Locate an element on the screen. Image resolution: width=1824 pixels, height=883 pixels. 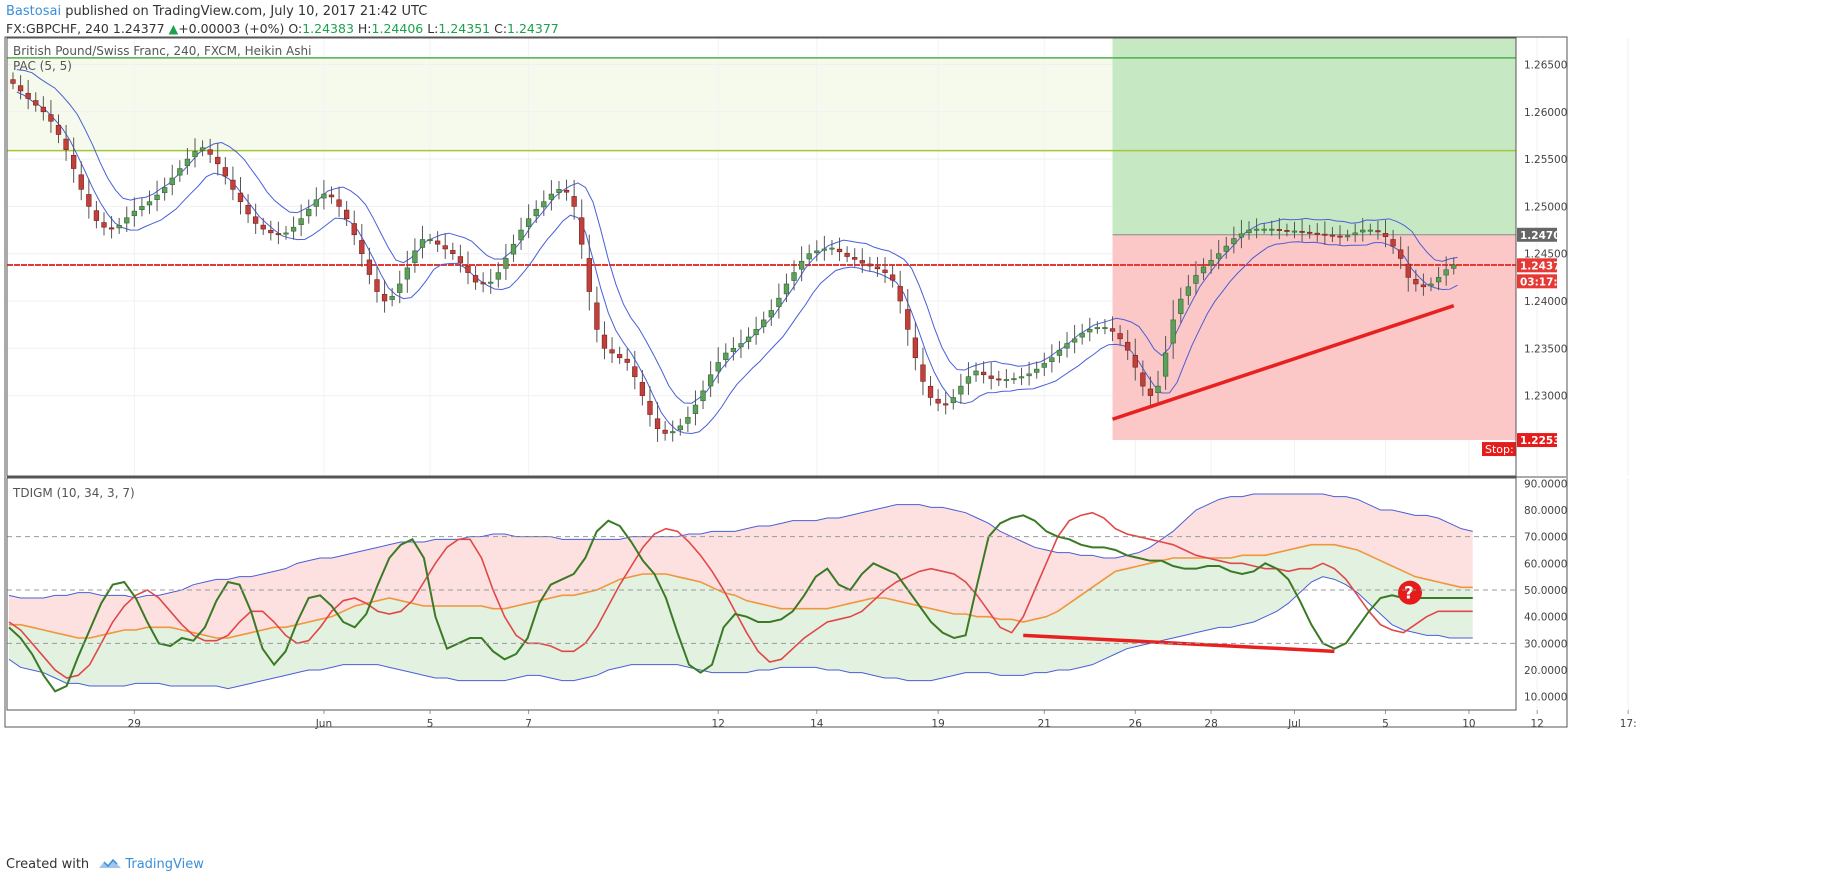
tdi-lower-band-line is located at coordinates (740, 633).